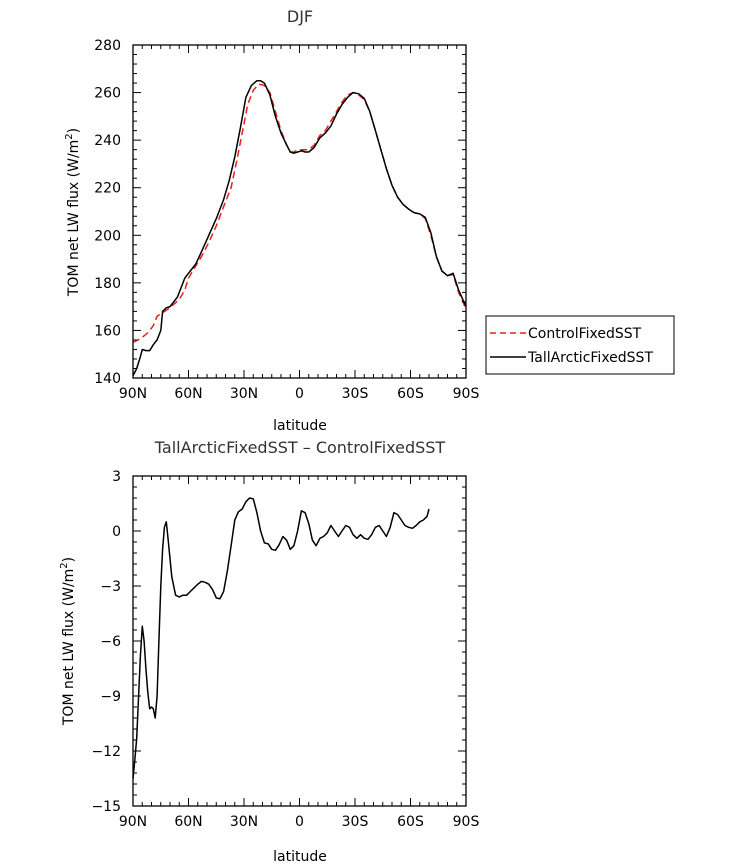  I want to click on bottom-chart-title: TallArcticFixedSST – ControlFixedSST, so click(300, 447).